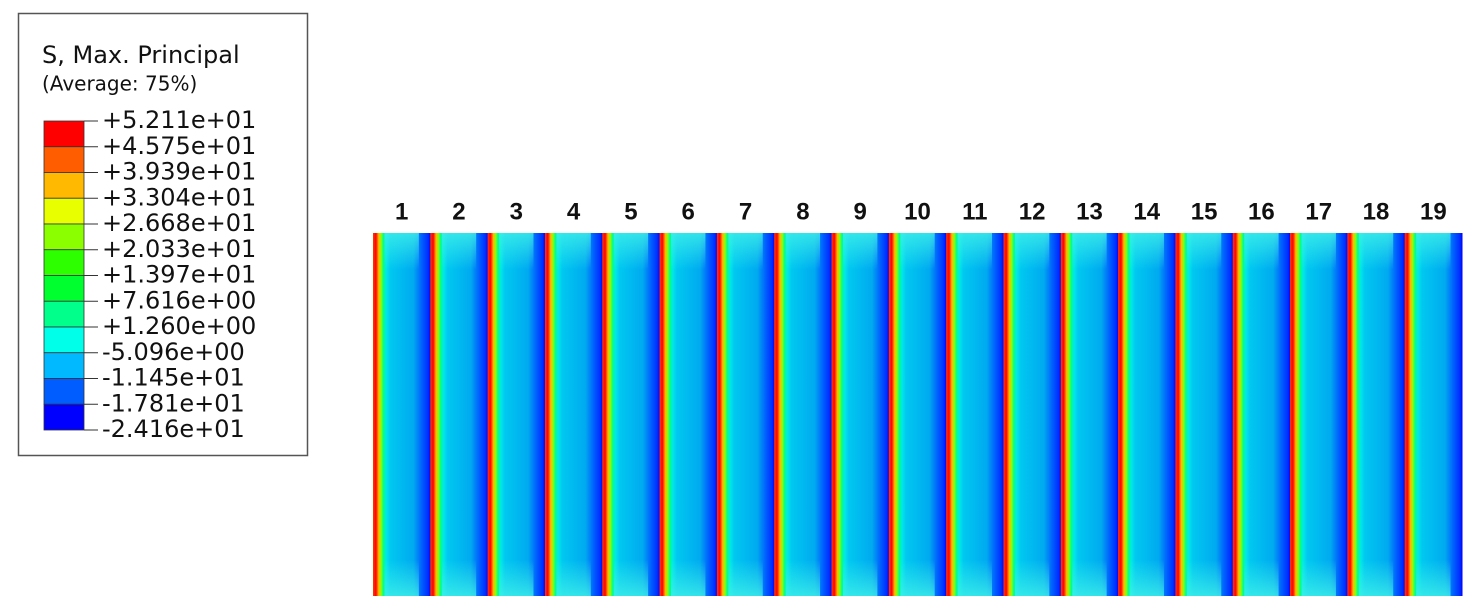 This screenshot has width=1476, height=611. What do you see at coordinates (173, 378) in the screenshot?
I see `legend-label: -1.145e+01` at bounding box center [173, 378].